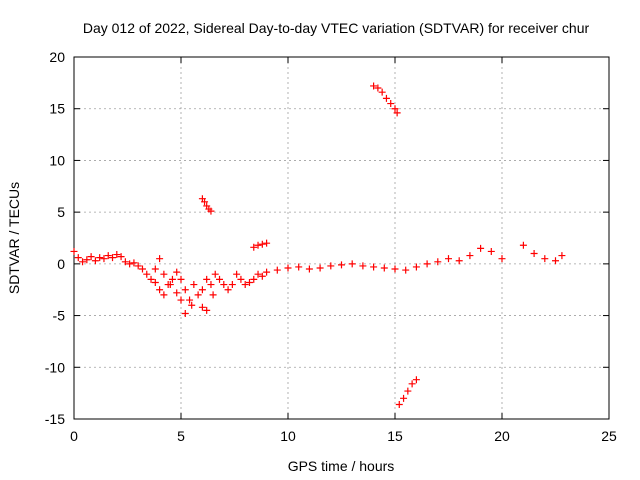 The width and height of the screenshot is (640, 480). What do you see at coordinates (57, 160) in the screenshot?
I see `y-tick-label: 10` at bounding box center [57, 160].